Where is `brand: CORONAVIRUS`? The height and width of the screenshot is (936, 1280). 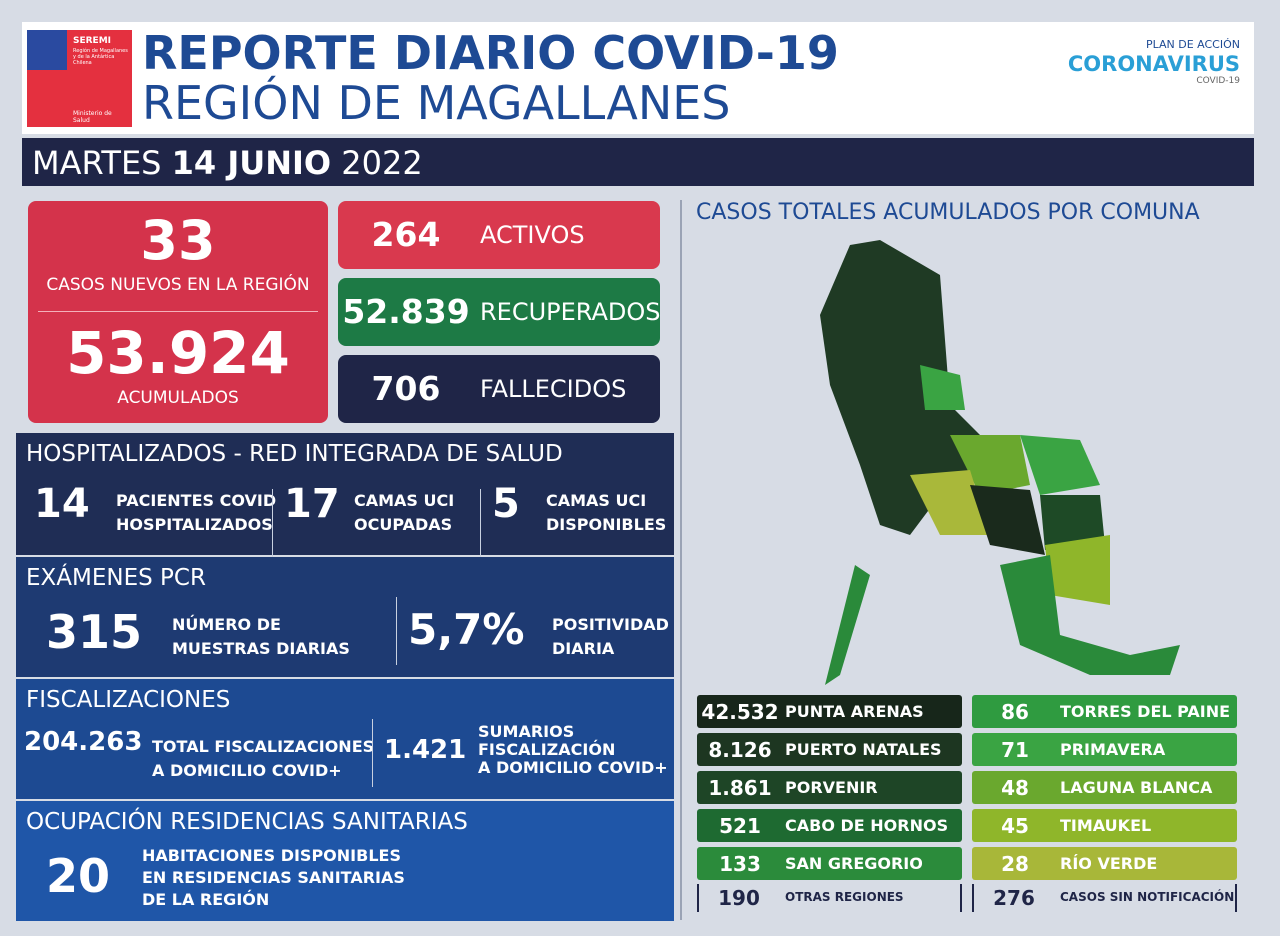
brand: CORONAVIRUS is located at coordinates (1153, 64).